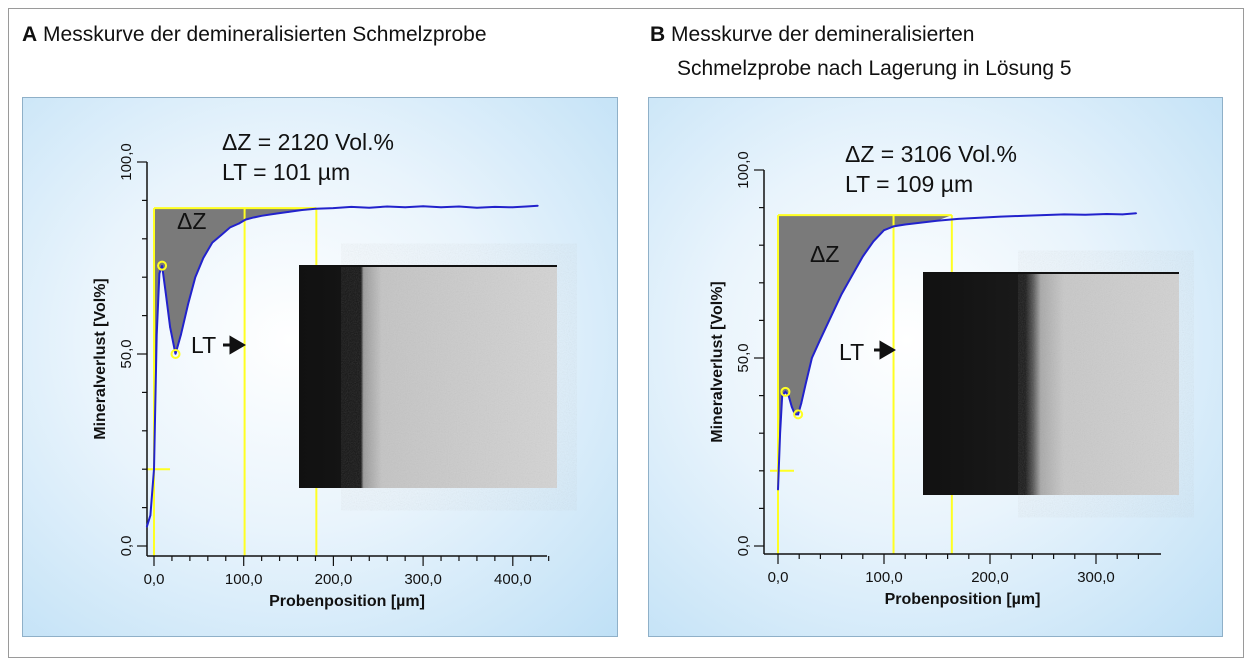 This screenshot has width=1252, height=666. Describe the element at coordinates (286, 172) in the screenshot. I see `lt-annotation: LT = 101 µm` at that location.